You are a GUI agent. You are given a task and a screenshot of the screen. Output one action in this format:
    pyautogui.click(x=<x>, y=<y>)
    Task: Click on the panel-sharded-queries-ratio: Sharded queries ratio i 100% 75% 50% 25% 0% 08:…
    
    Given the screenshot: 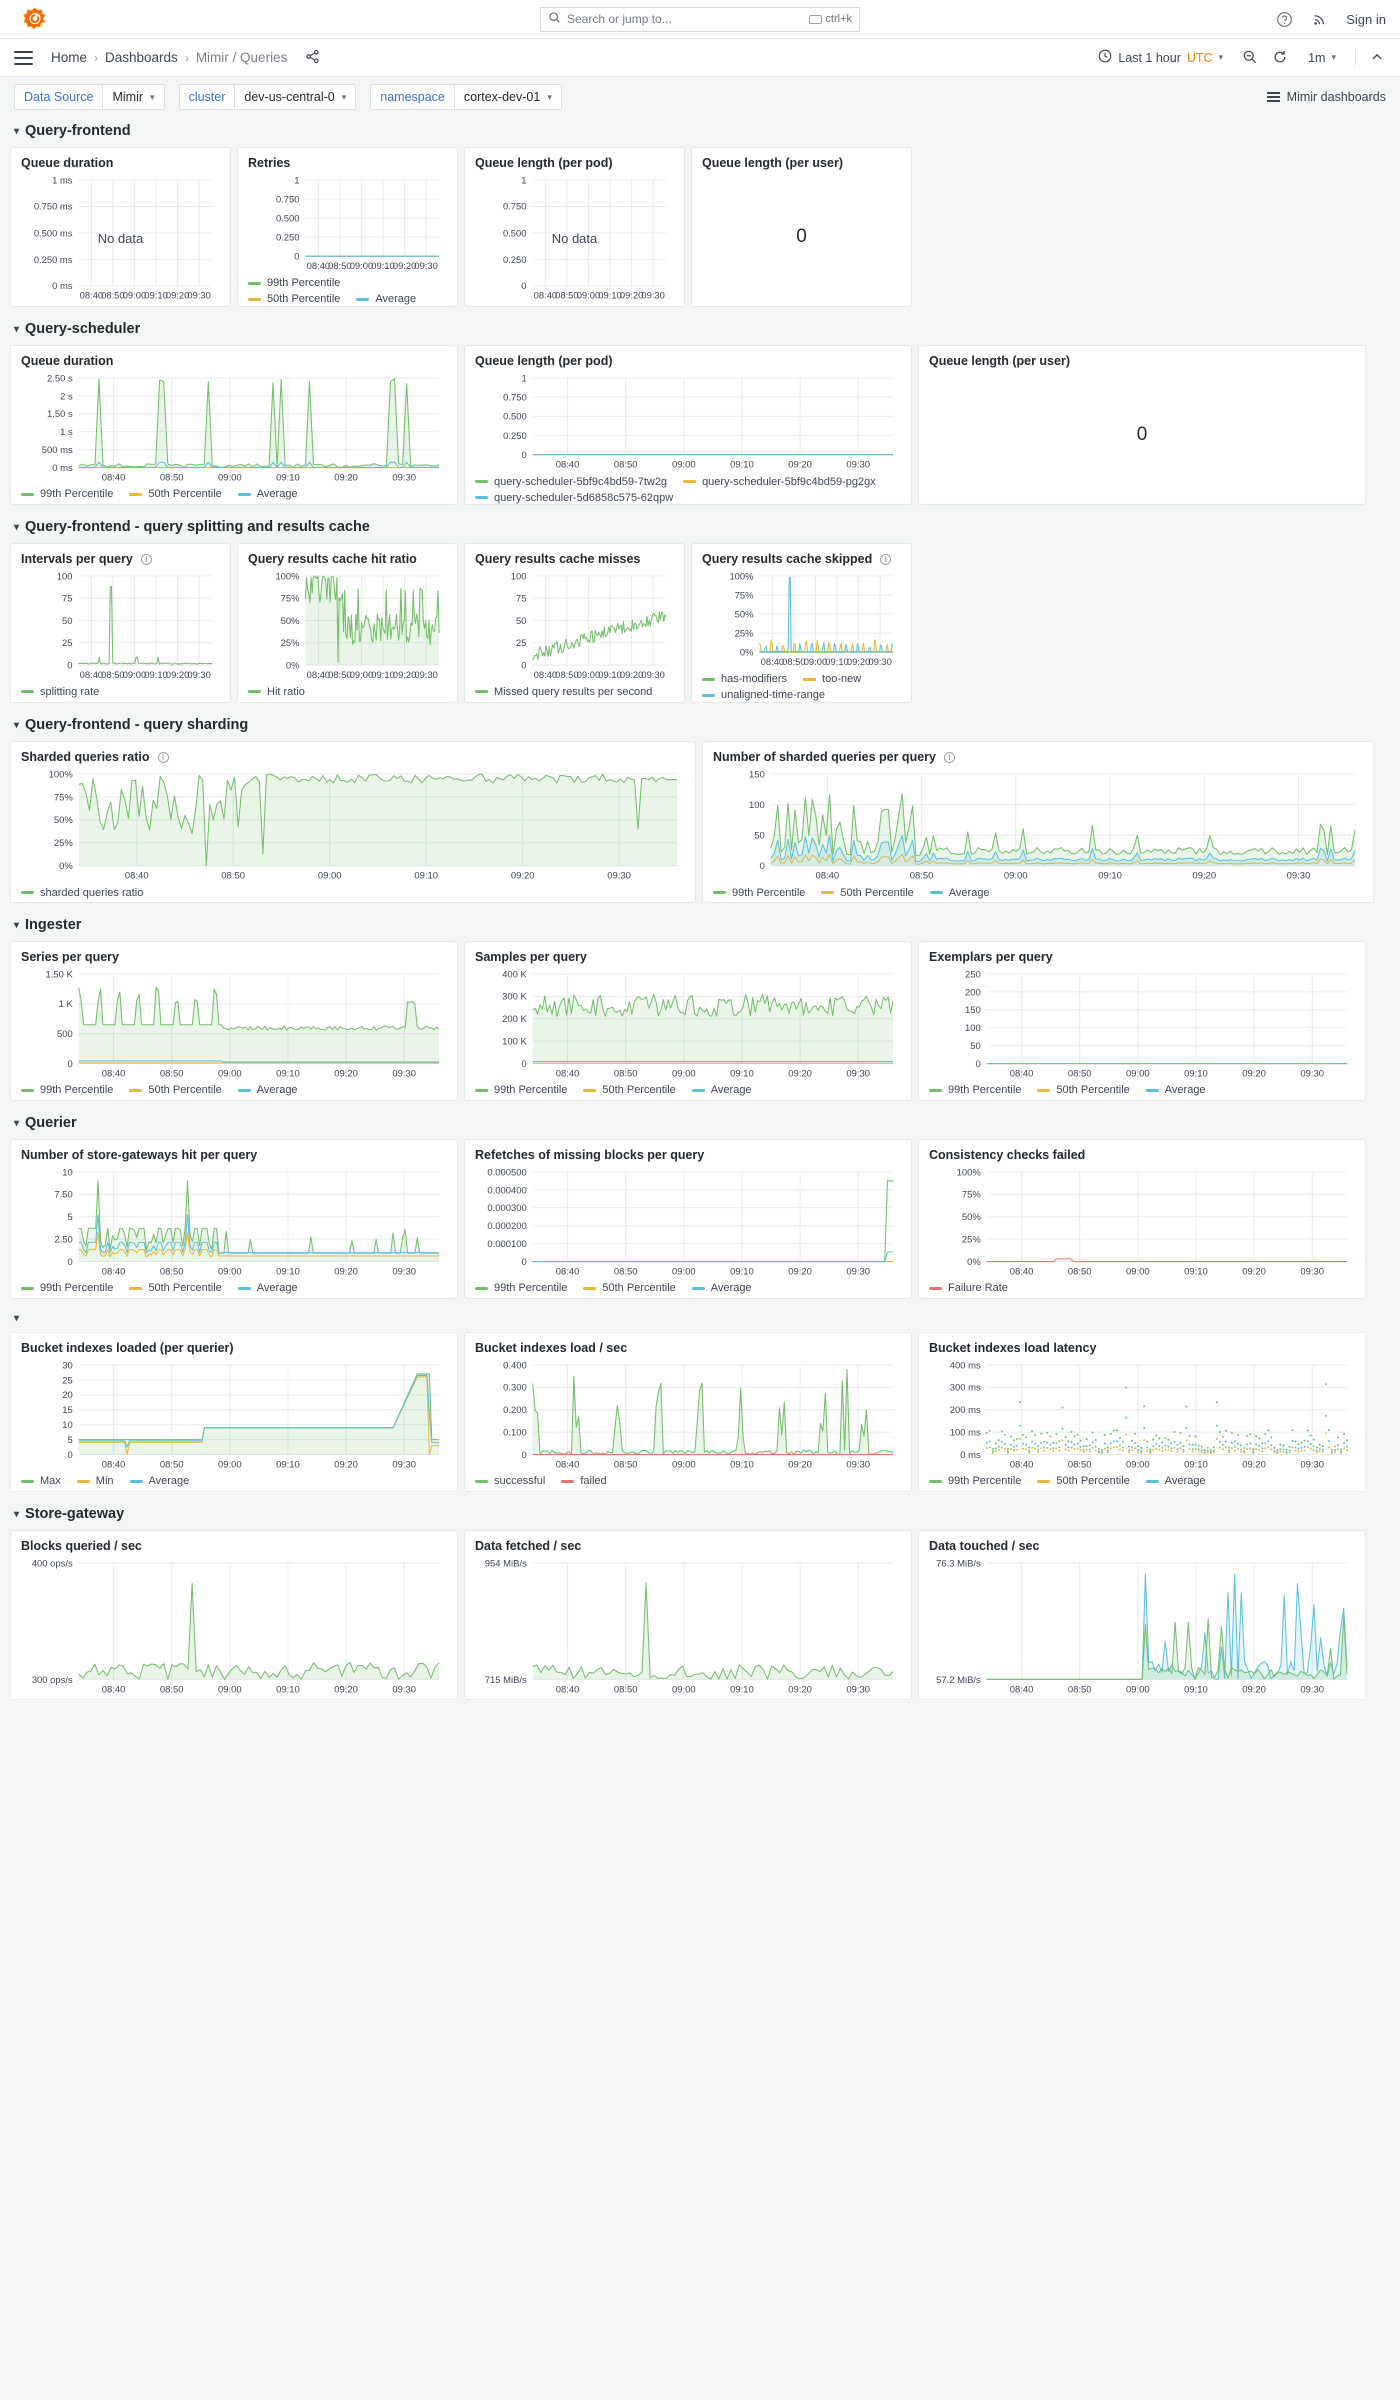 What is the action you would take?
    pyautogui.click(x=353, y=822)
    